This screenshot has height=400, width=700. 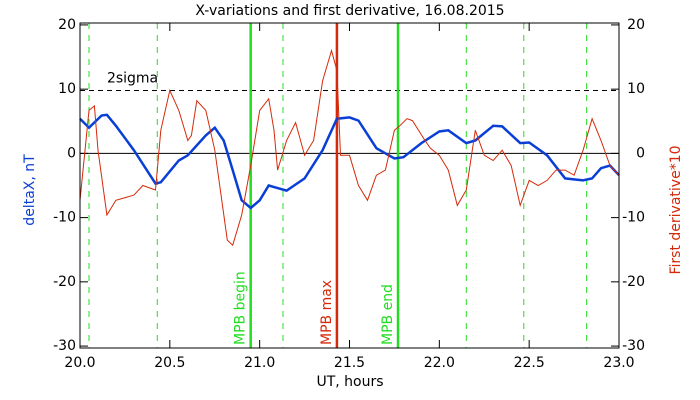 I want to click on x-tick-label: 23.0, so click(x=618, y=363).